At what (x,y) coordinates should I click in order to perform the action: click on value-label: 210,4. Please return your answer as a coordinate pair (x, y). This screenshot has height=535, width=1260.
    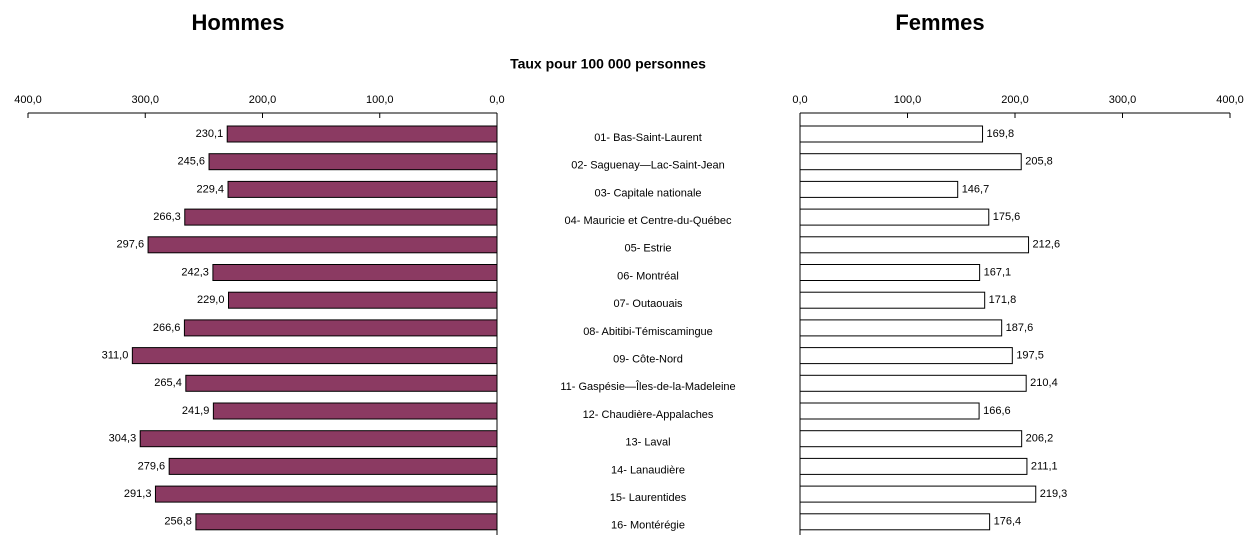
    Looking at the image, I should click on (1044, 383).